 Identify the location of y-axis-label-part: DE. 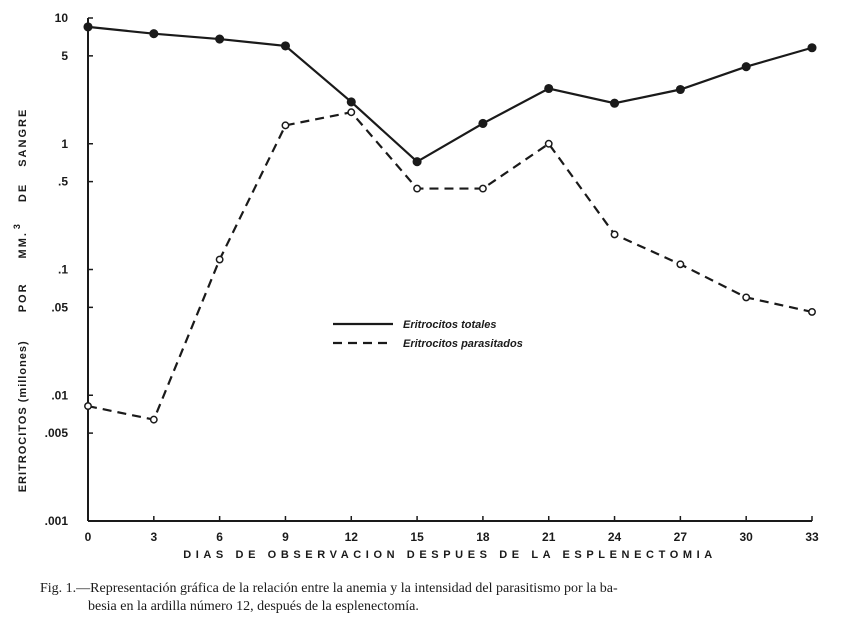
(23, 192).